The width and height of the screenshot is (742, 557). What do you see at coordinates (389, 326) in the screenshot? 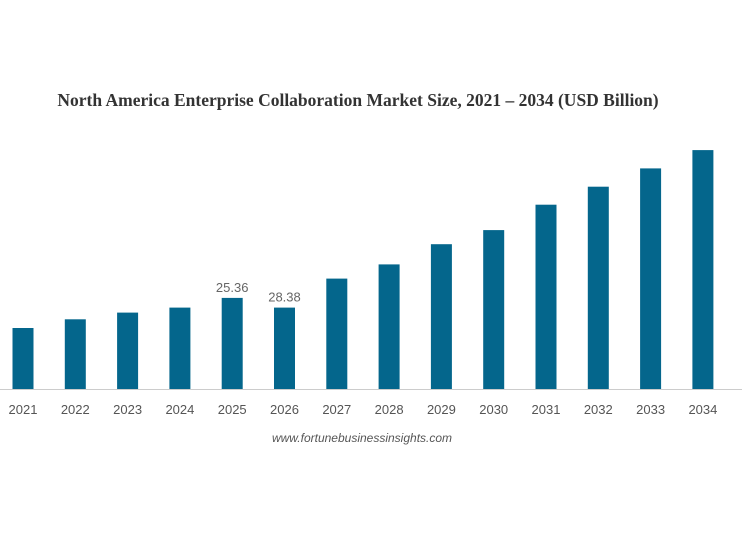
I see `bar-2028` at bounding box center [389, 326].